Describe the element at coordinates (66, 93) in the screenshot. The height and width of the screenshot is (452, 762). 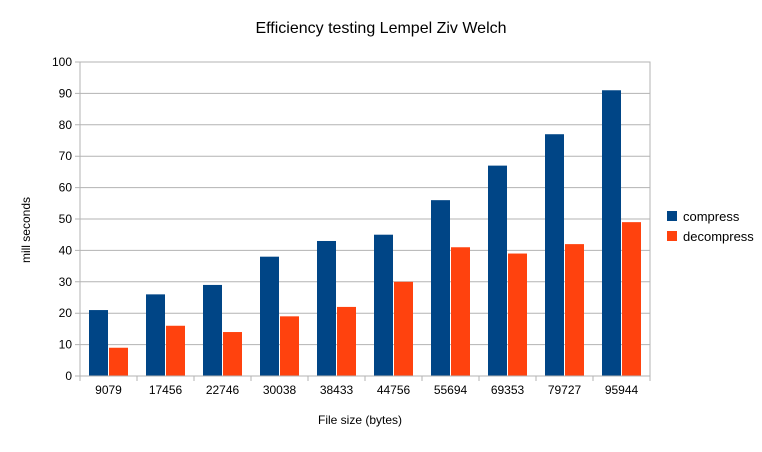
I see `y-tick-label: 90` at that location.